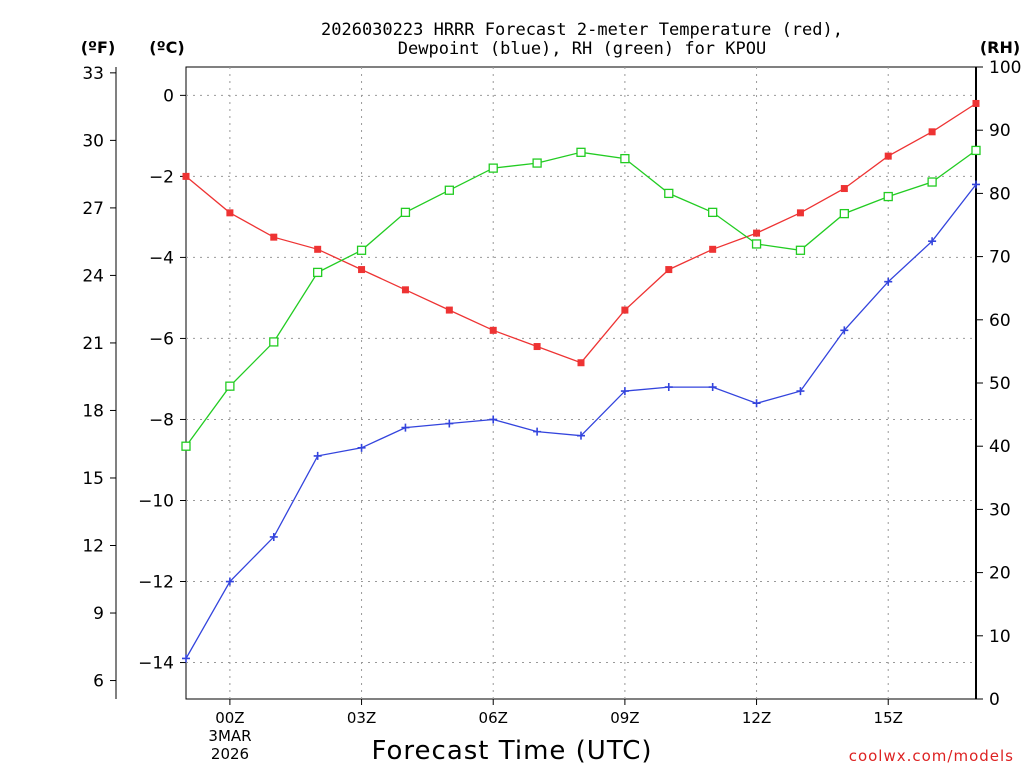 This screenshot has width=1024, height=768. Describe the element at coordinates (156, 501) in the screenshot. I see `celsius-tick-label: −10` at that location.